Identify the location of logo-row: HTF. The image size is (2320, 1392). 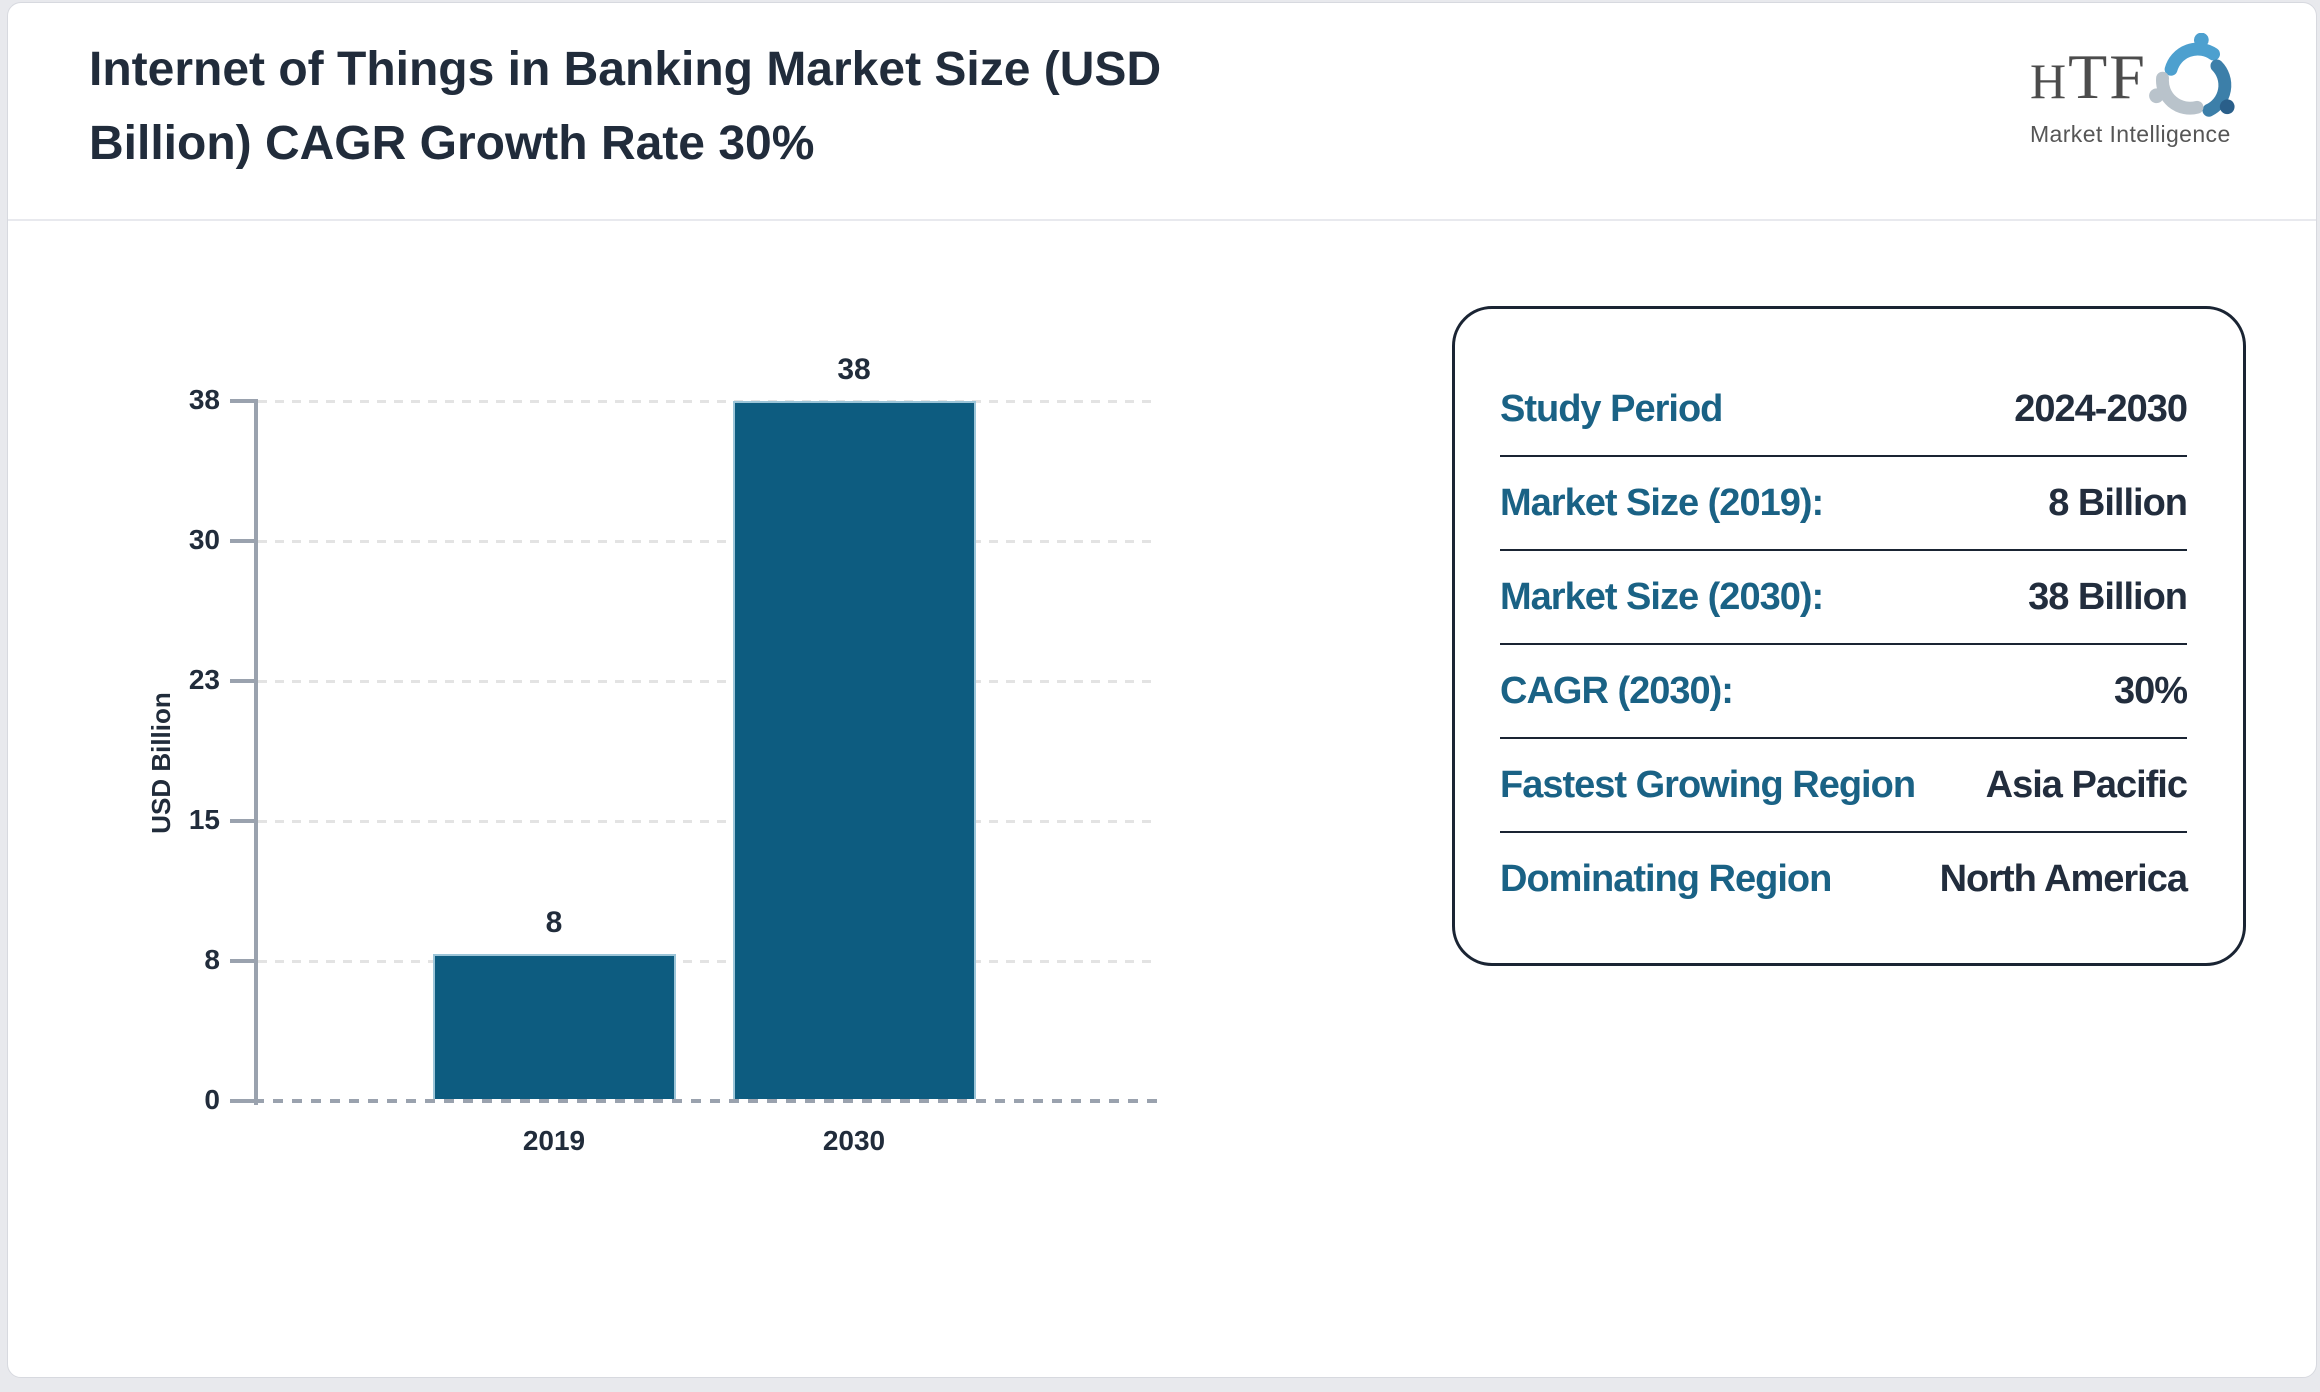
(2140, 79).